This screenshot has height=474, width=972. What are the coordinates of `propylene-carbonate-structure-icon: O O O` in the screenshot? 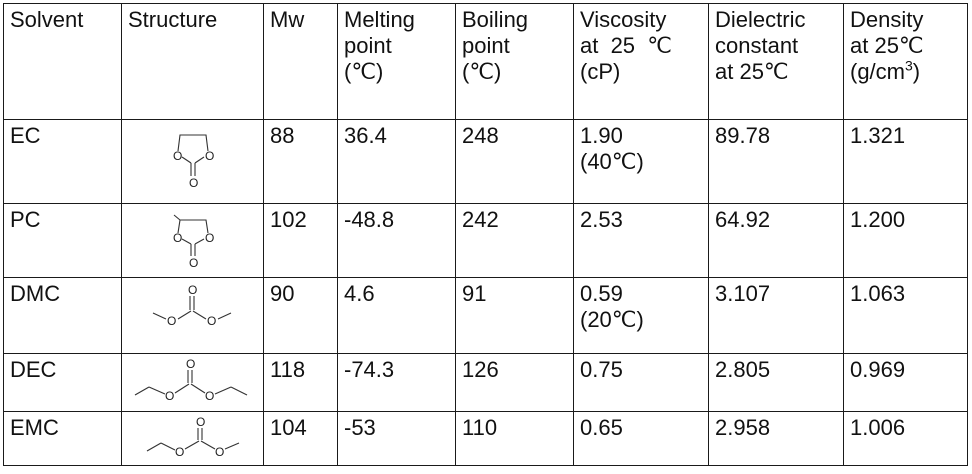 It's located at (193, 241).